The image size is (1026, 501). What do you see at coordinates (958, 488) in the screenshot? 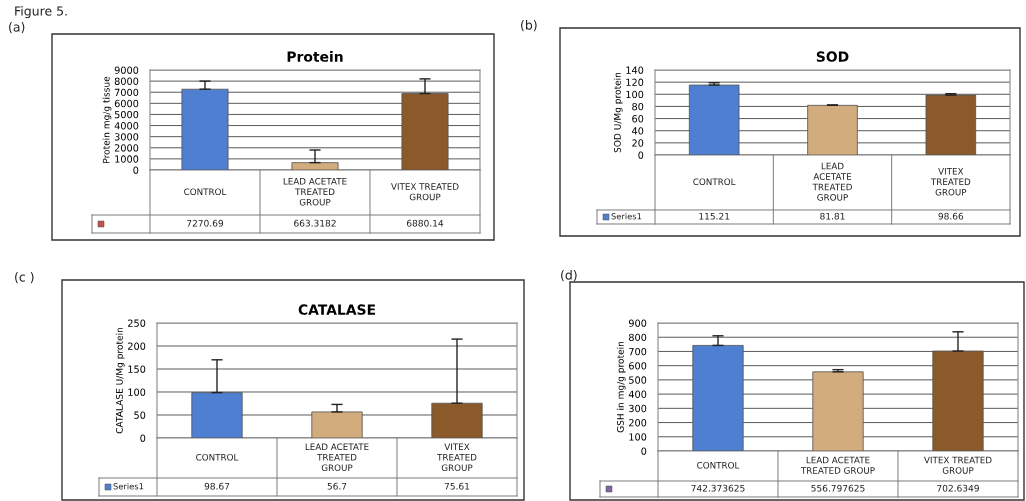
I see `data-label: 702.6349` at bounding box center [958, 488].